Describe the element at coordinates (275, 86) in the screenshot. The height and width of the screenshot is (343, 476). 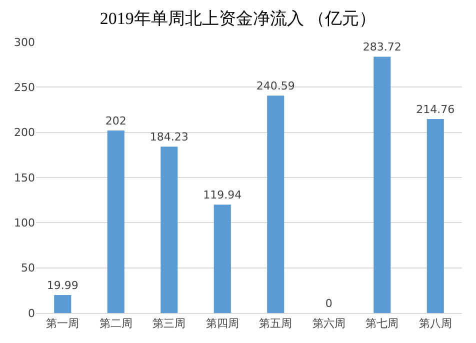
I see `data-label: 240.59` at that location.